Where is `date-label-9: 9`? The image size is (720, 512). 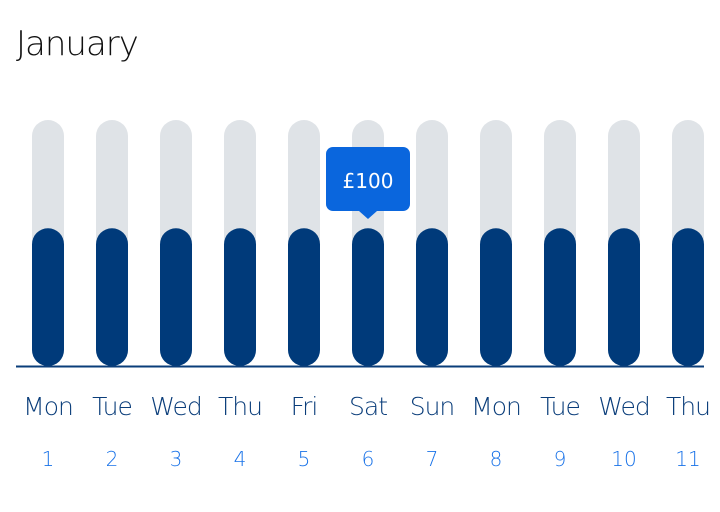
date-label-9: 9 is located at coordinates (560, 459).